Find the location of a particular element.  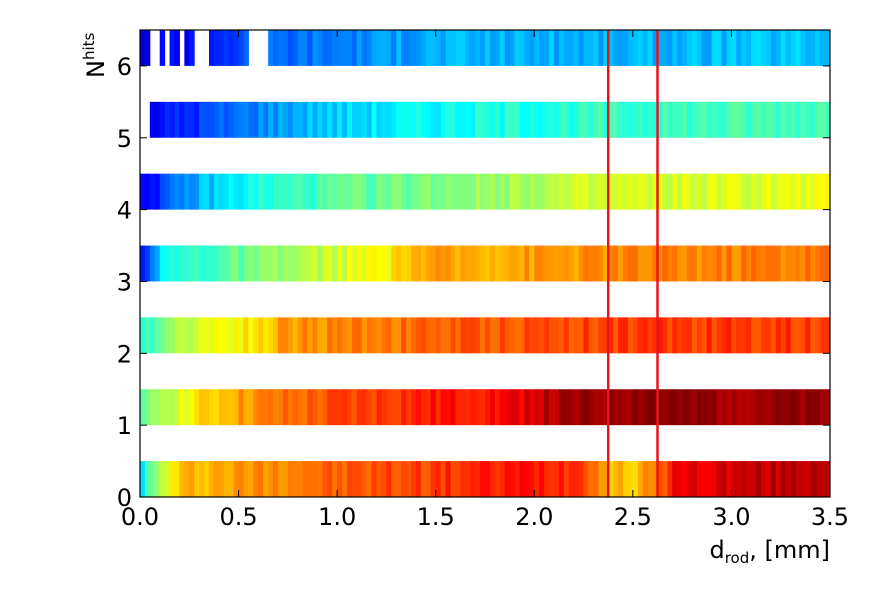

y-tick-label: 4 is located at coordinates (124, 211).